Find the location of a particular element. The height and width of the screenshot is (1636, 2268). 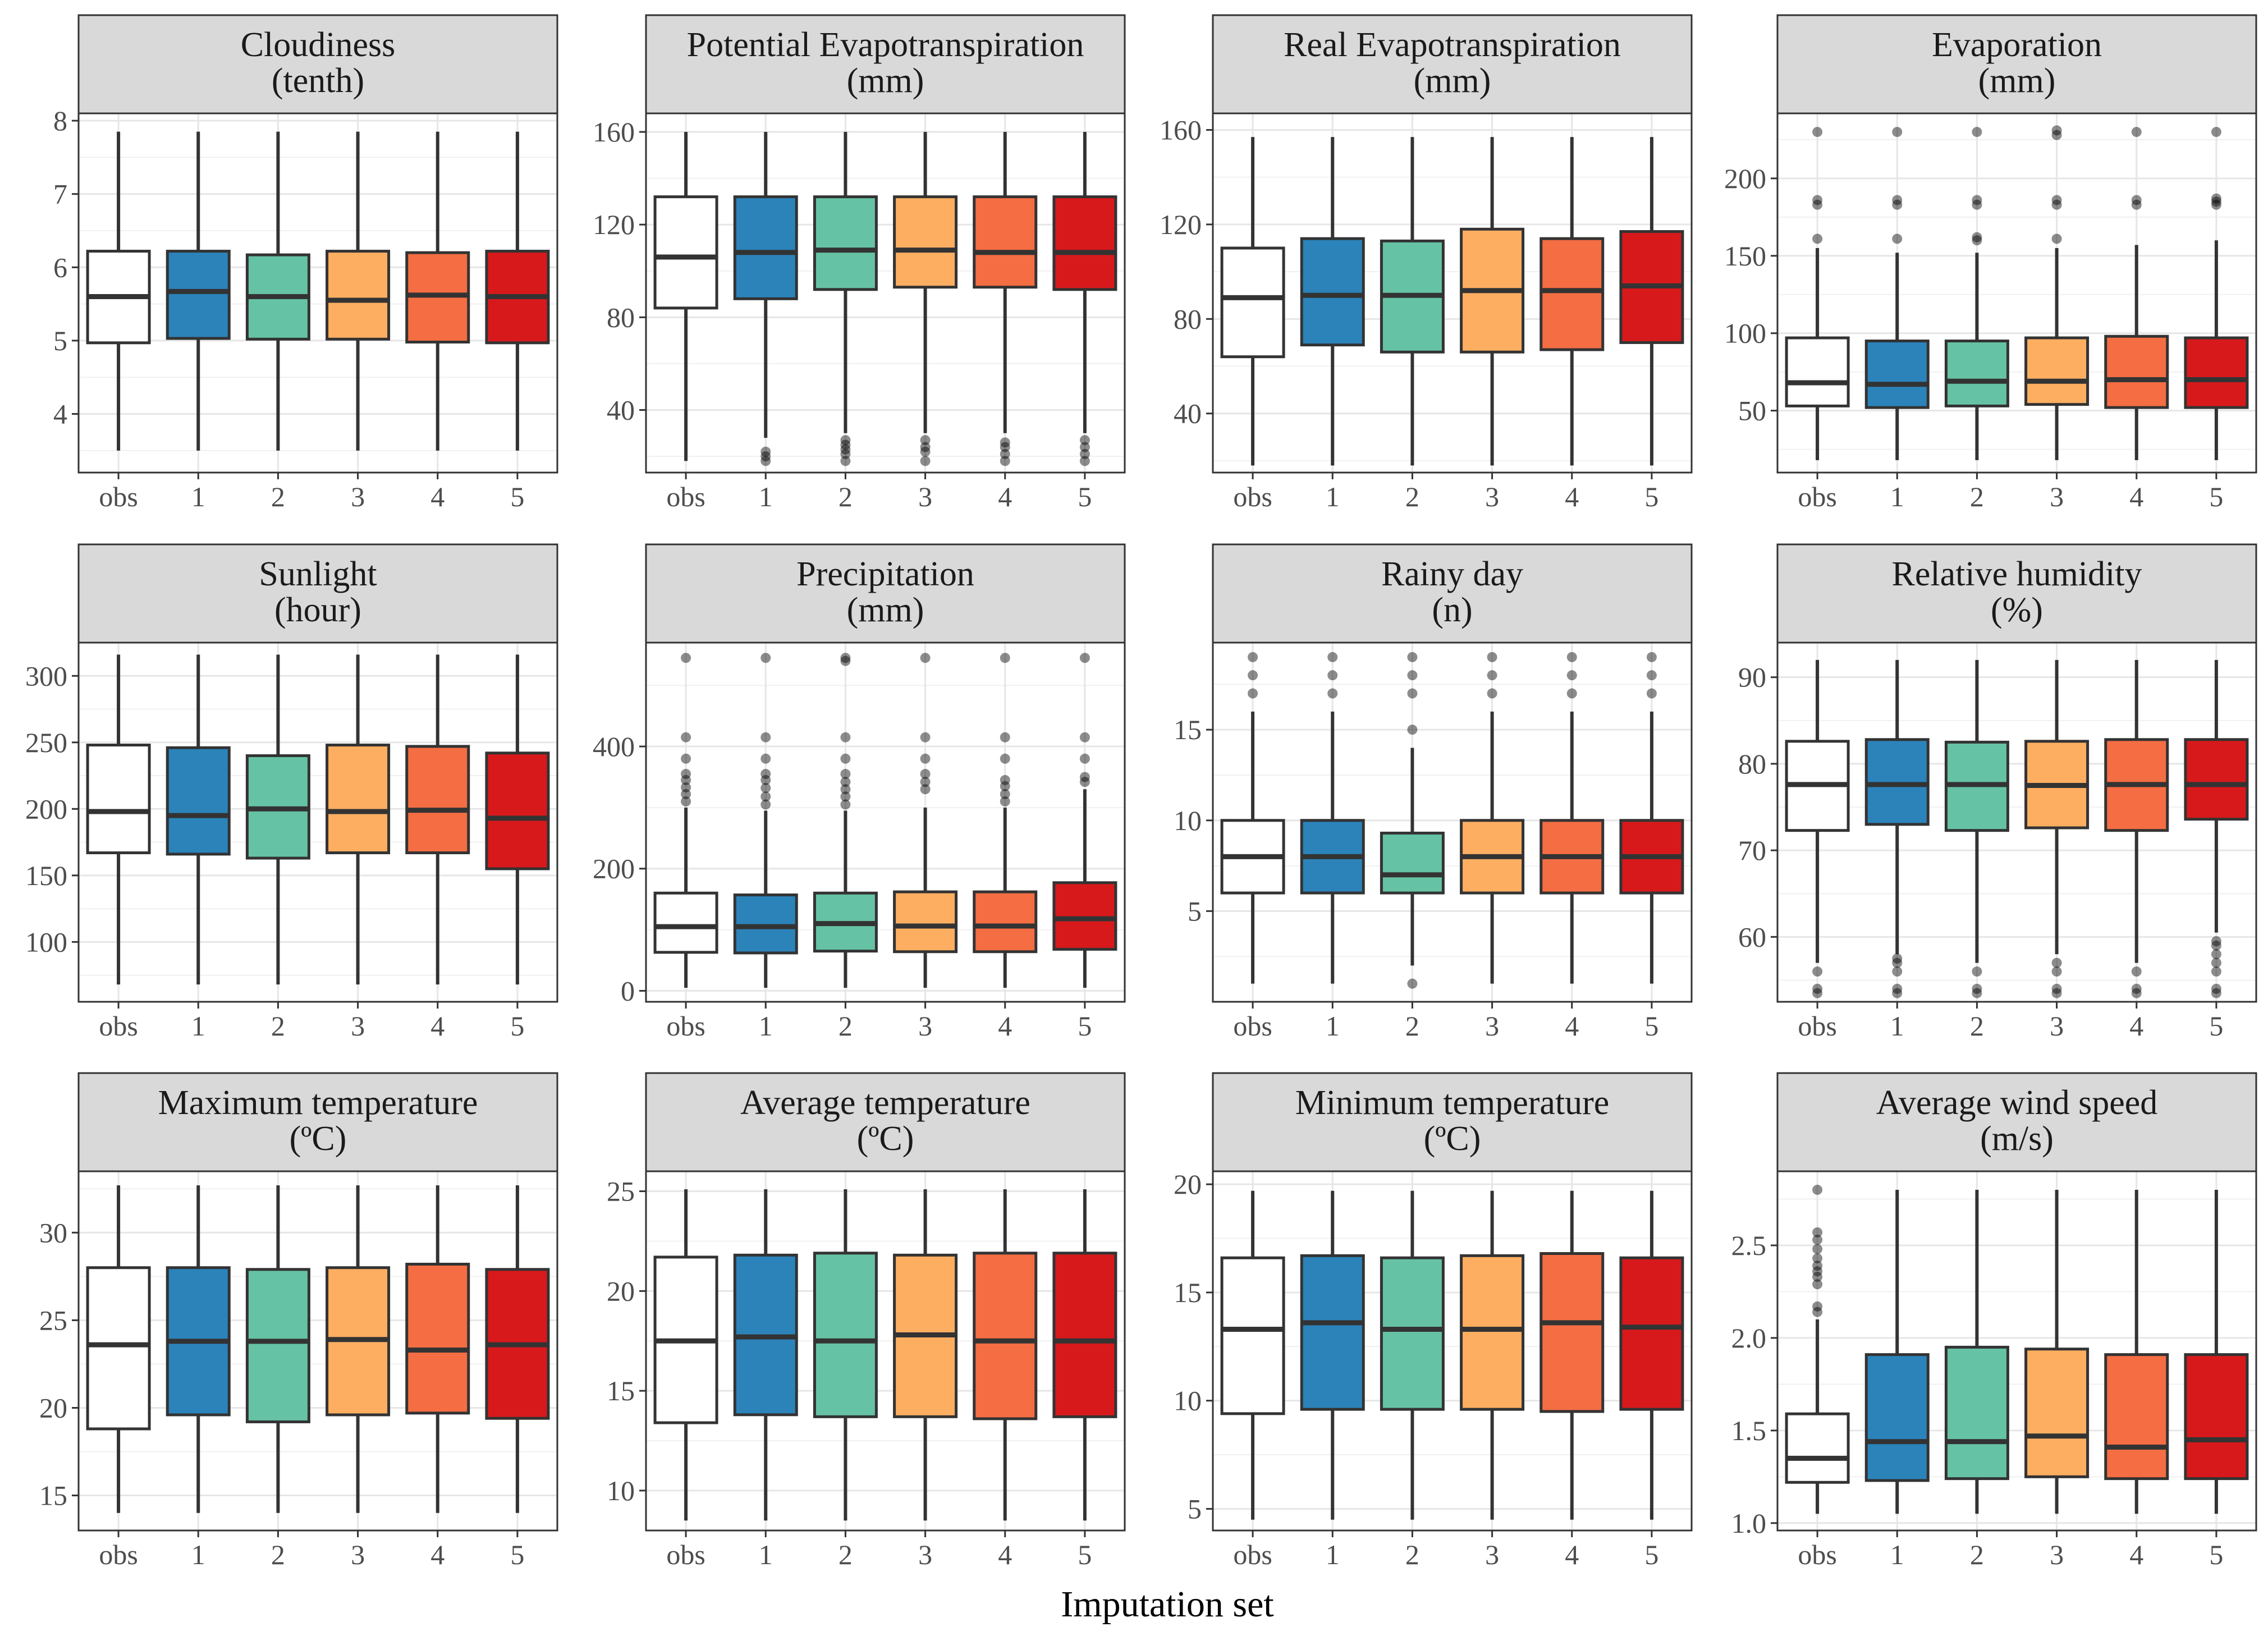

facet-title: Rainy day is located at coordinates (1452, 574).